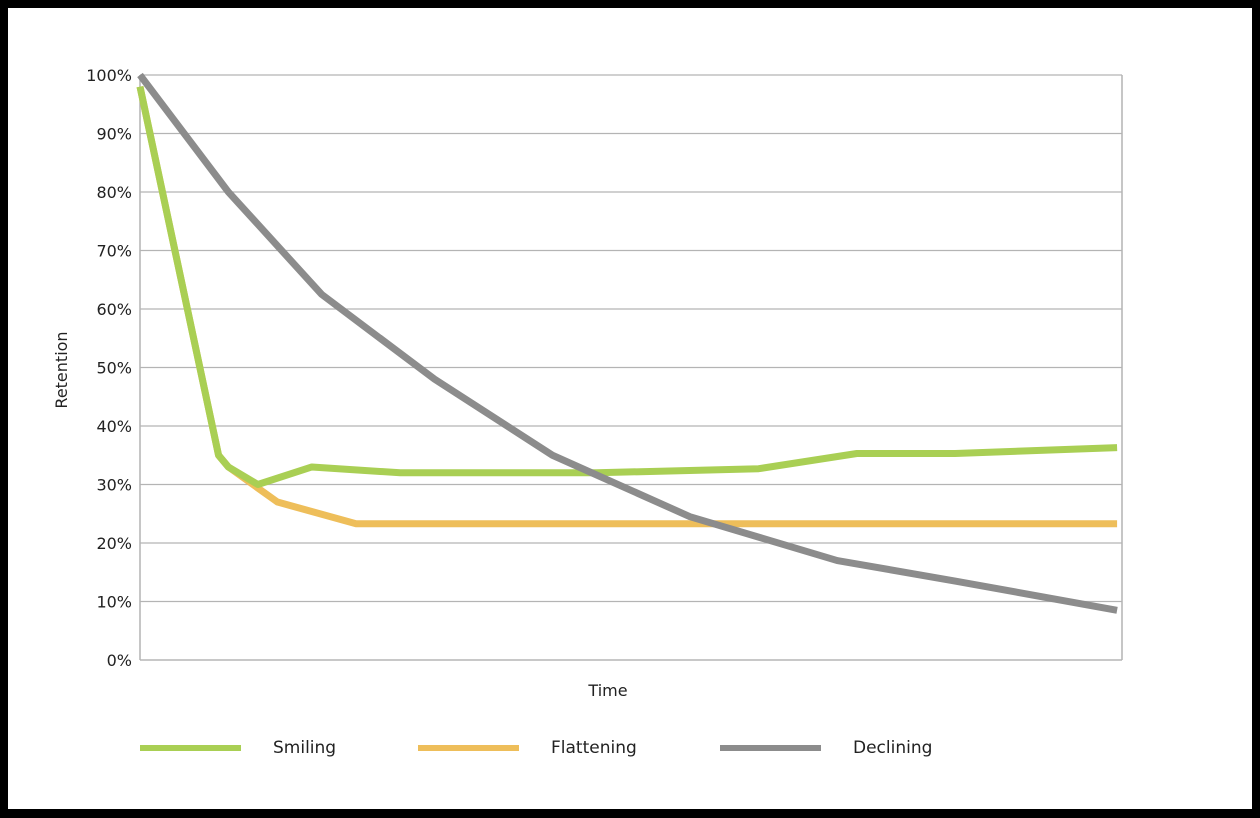 The height and width of the screenshot is (818, 1260). I want to click on y-tick-label: 10%, so click(114, 602).